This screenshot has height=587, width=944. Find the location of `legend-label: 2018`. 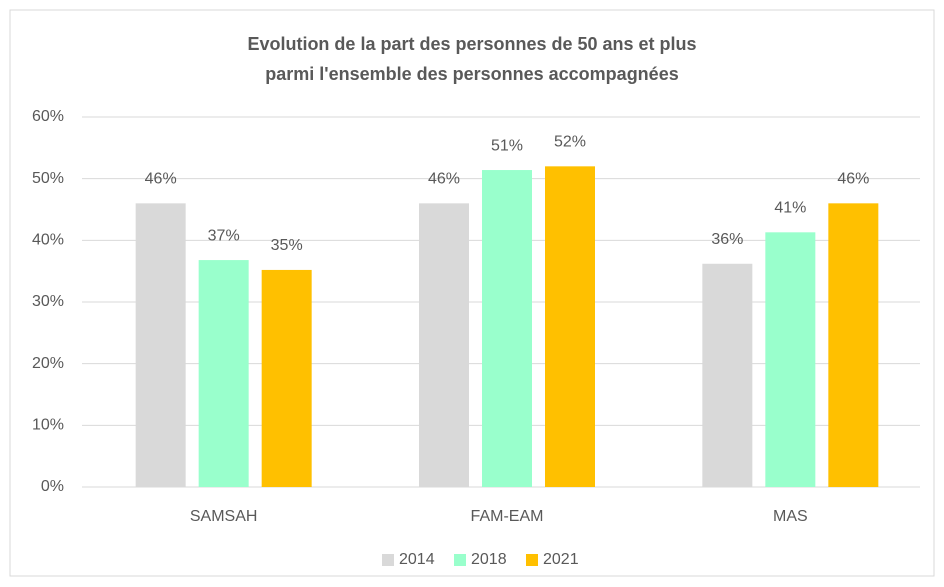

legend-label: 2018 is located at coordinates (489, 559).